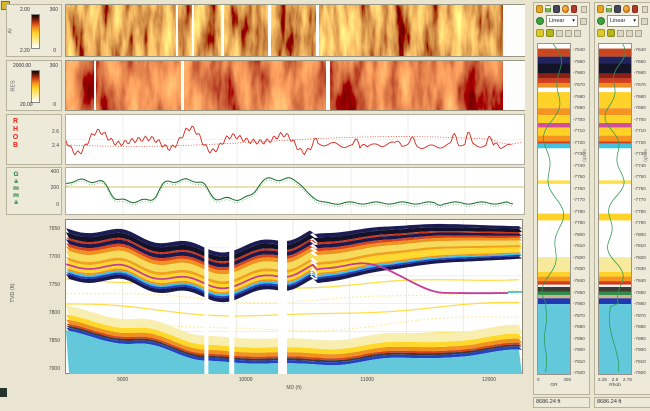 The height and width of the screenshot is (411, 650). I want to click on depth-tick: -7740, so click(640, 165).